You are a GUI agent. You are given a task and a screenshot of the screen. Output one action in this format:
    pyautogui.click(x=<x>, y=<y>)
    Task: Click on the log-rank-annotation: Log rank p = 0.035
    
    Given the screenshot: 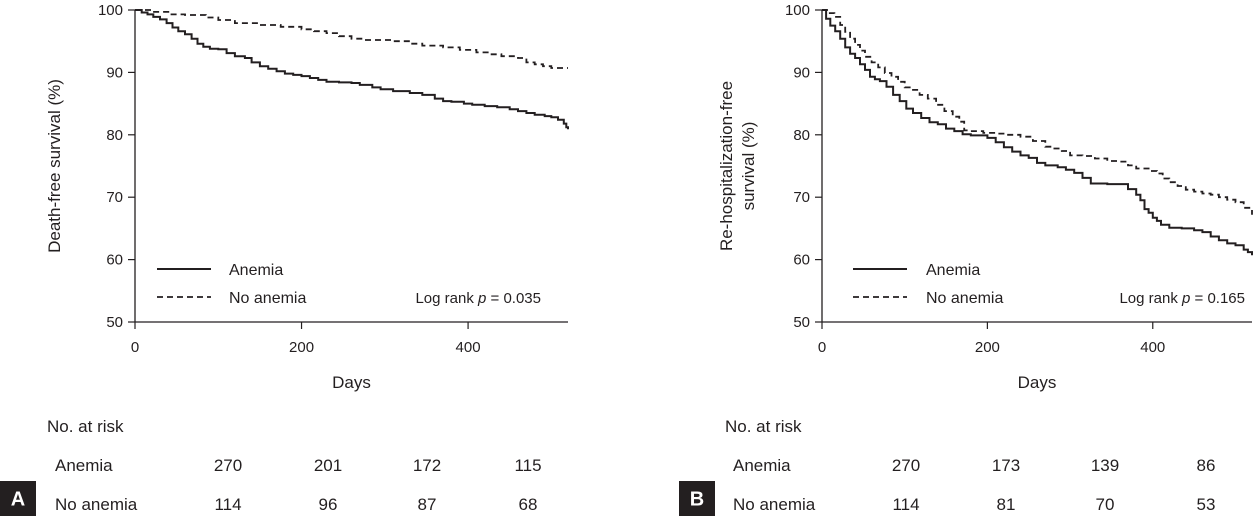 What is the action you would take?
    pyautogui.click(x=478, y=298)
    